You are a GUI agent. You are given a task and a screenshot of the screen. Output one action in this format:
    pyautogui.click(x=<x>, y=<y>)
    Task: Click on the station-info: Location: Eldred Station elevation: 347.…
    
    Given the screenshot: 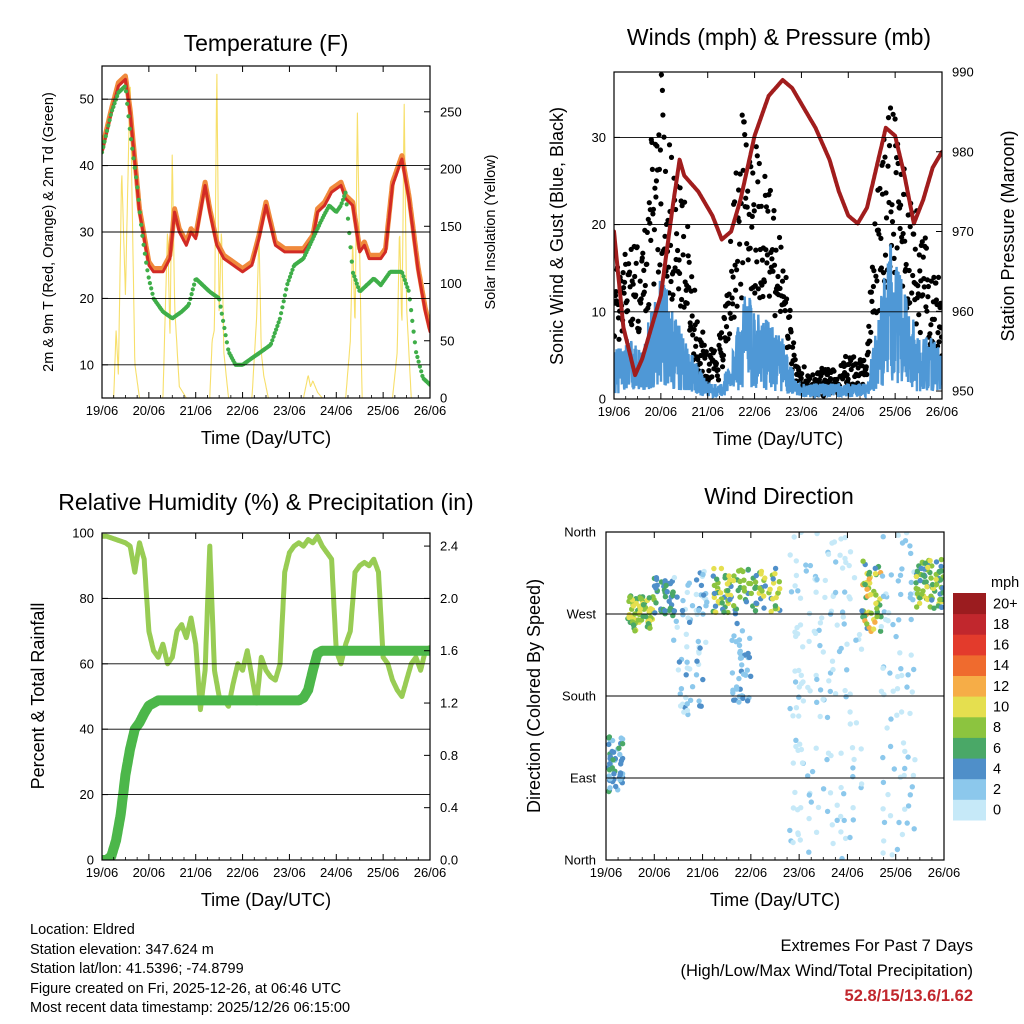 What is the action you would take?
    pyautogui.click(x=190, y=970)
    